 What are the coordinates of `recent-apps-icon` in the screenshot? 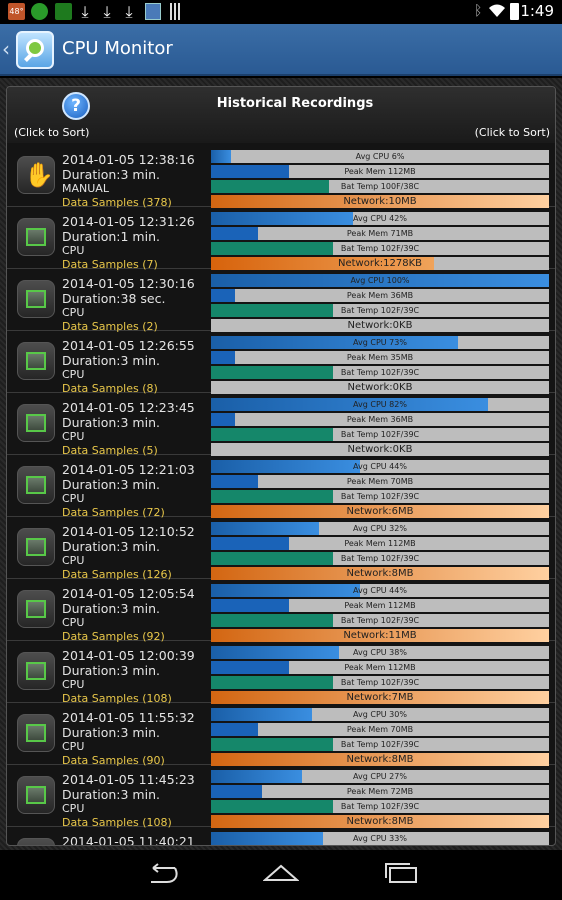 It's located at (402, 874).